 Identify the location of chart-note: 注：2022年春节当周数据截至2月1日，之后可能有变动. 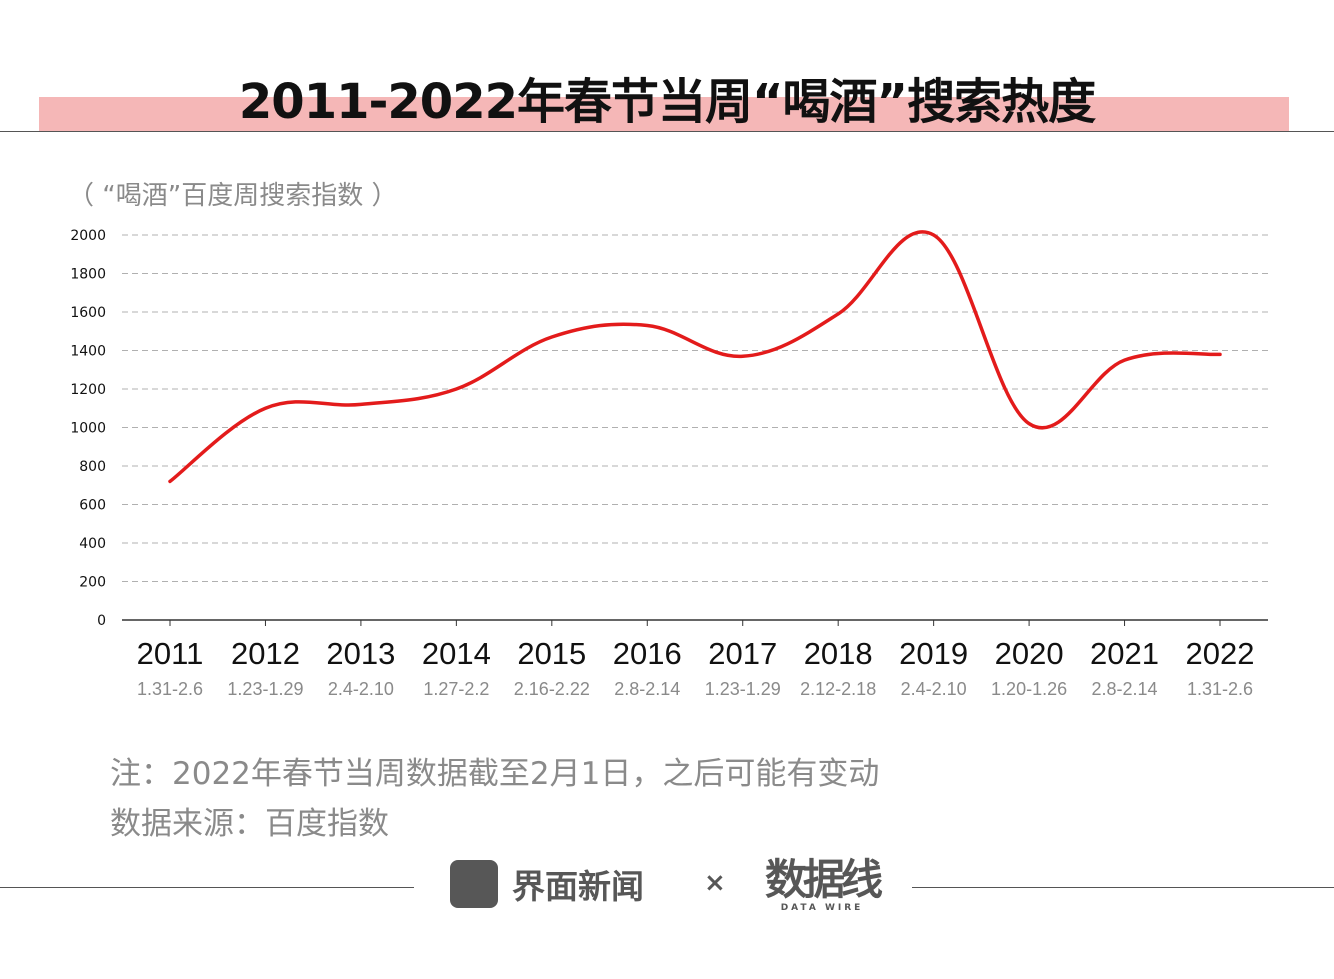
(495, 774).